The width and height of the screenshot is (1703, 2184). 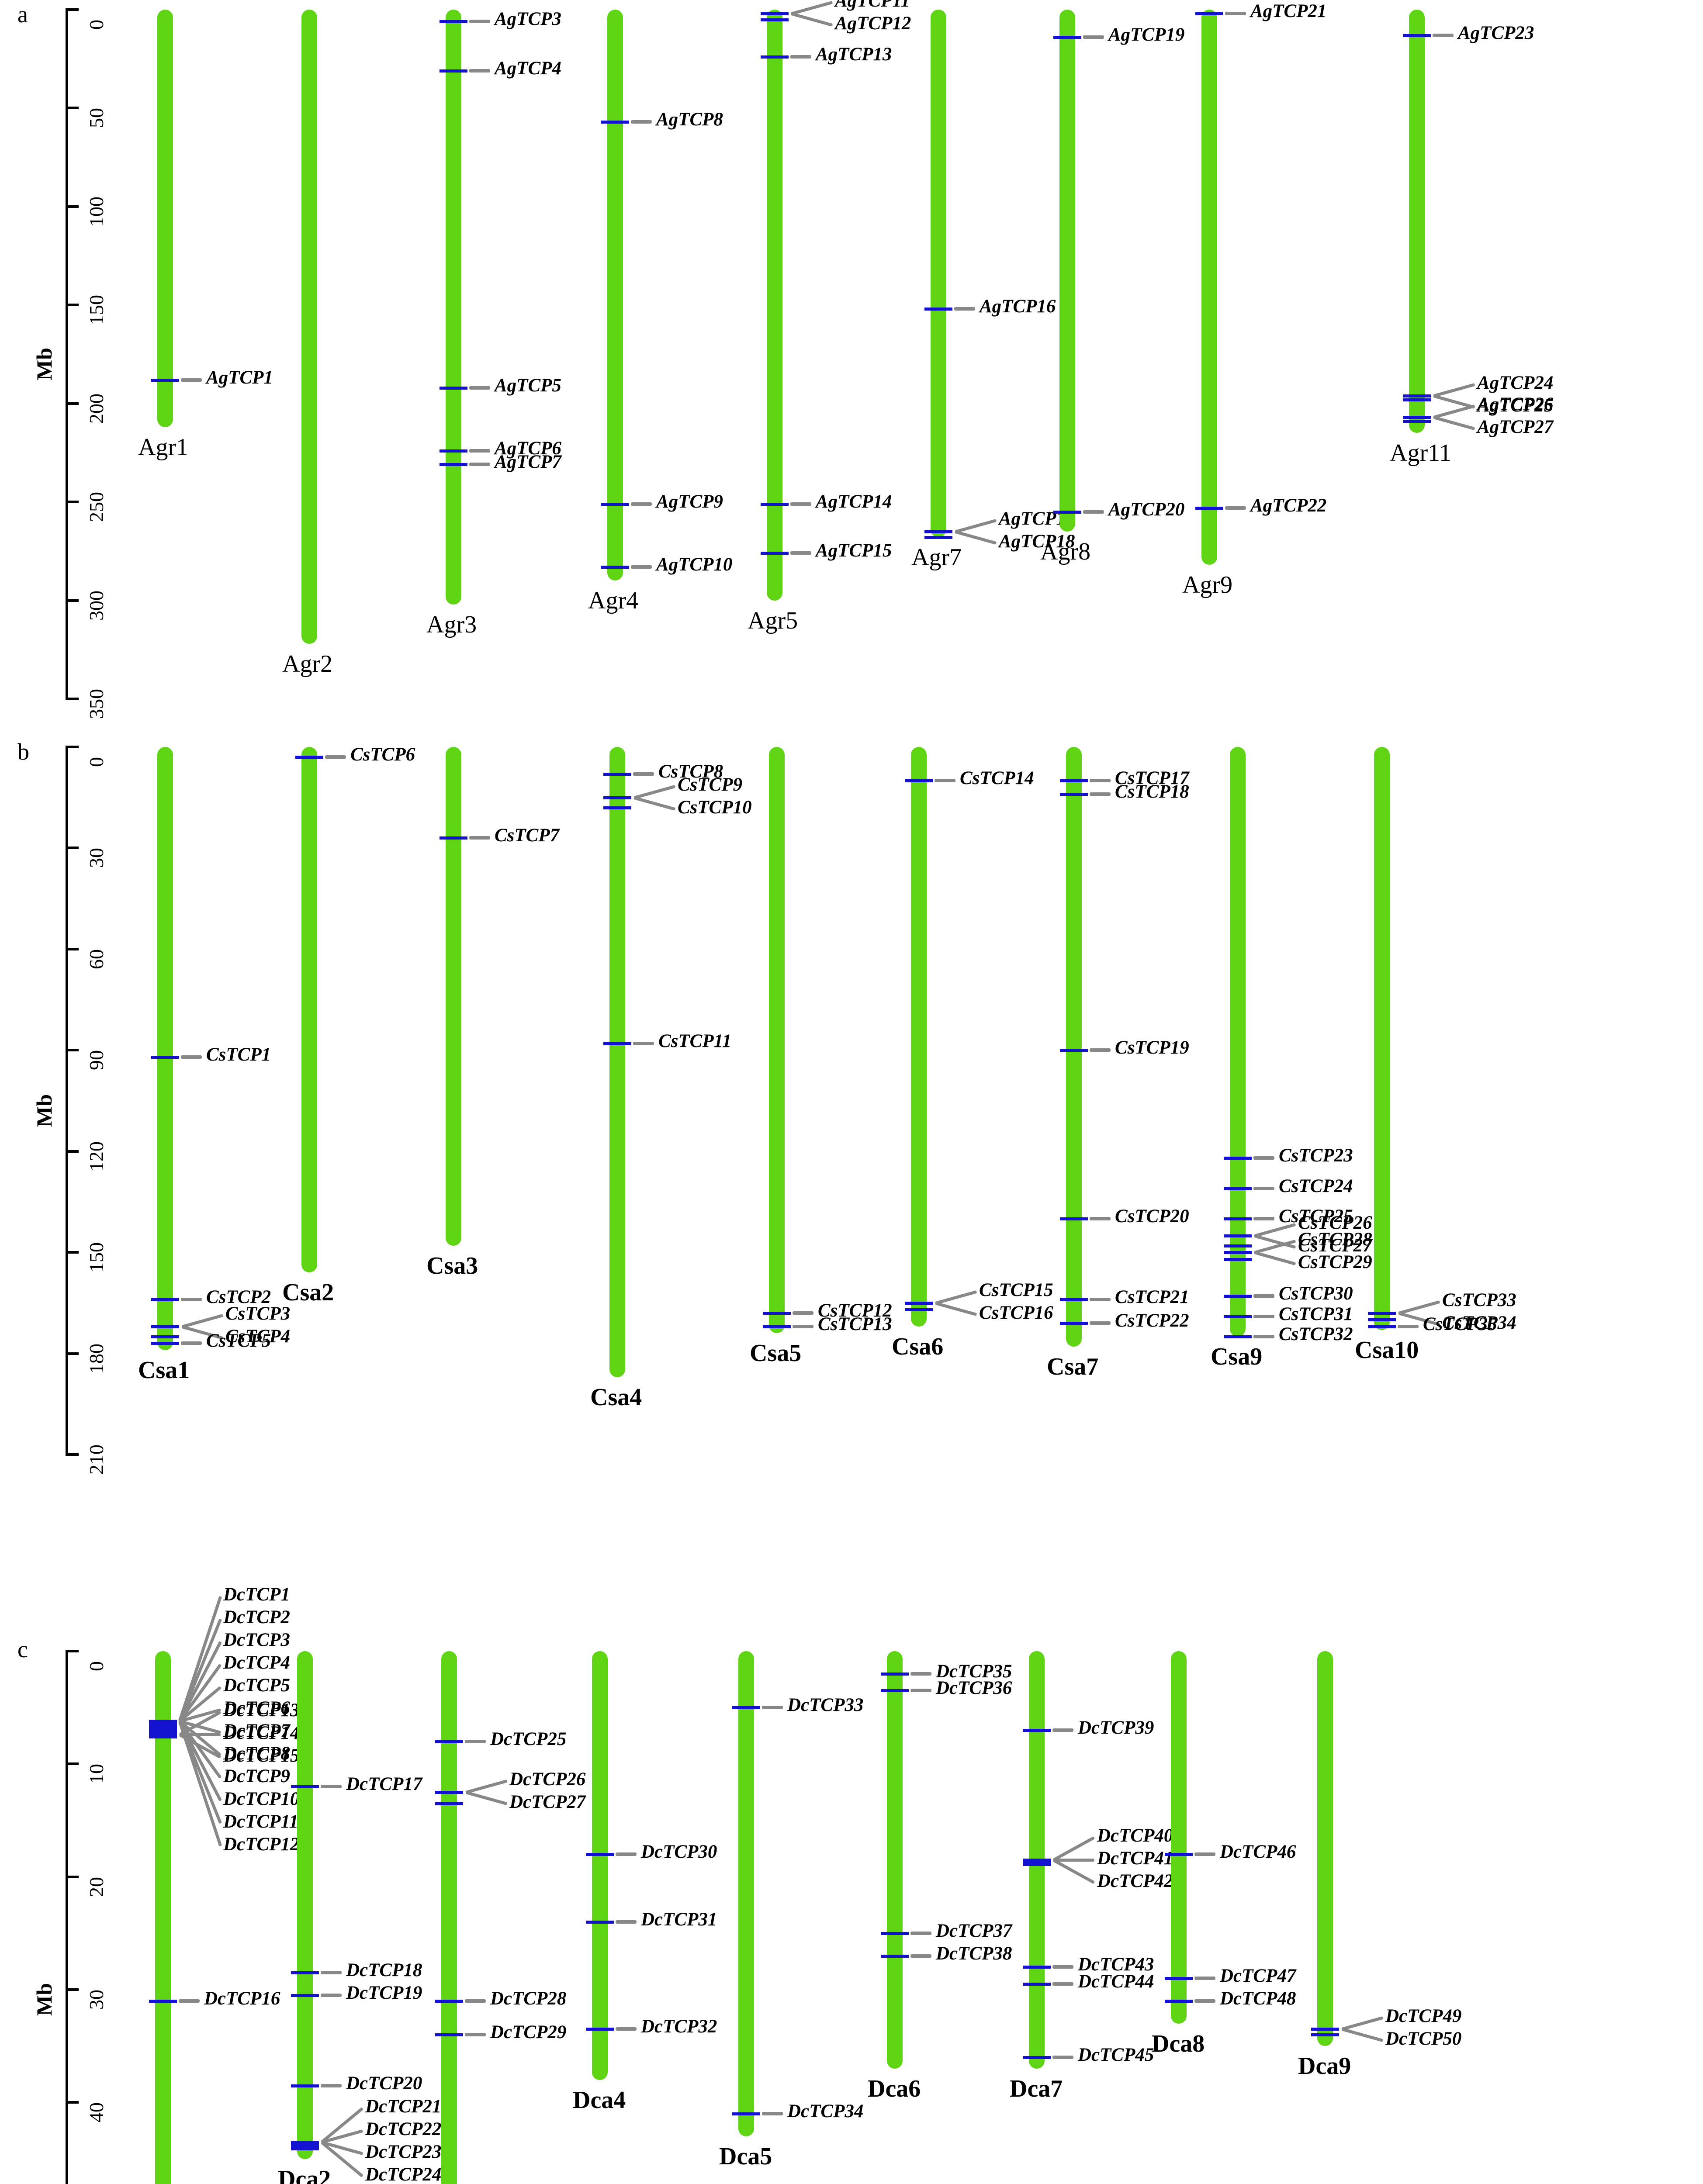 I want to click on leader-line-DcTCP25, so click(x=475, y=1741).